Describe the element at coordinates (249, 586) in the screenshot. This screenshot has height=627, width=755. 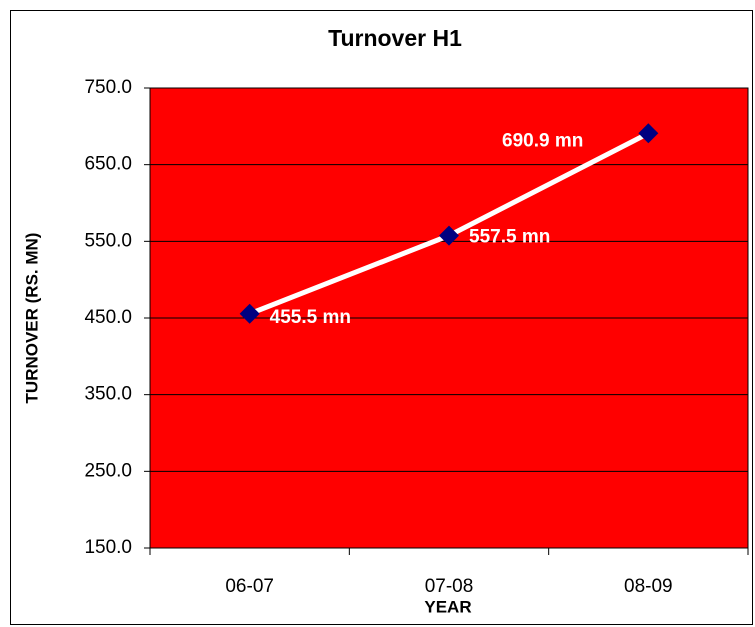
I see `x-tick-label: 06-07` at that location.